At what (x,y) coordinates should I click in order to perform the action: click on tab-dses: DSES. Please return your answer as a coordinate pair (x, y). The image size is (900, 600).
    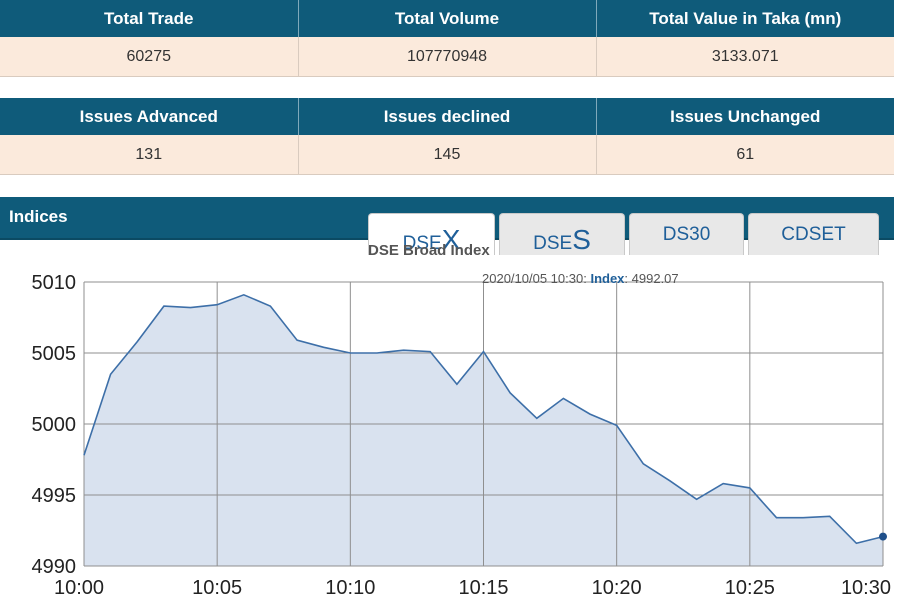
    Looking at the image, I should click on (562, 234).